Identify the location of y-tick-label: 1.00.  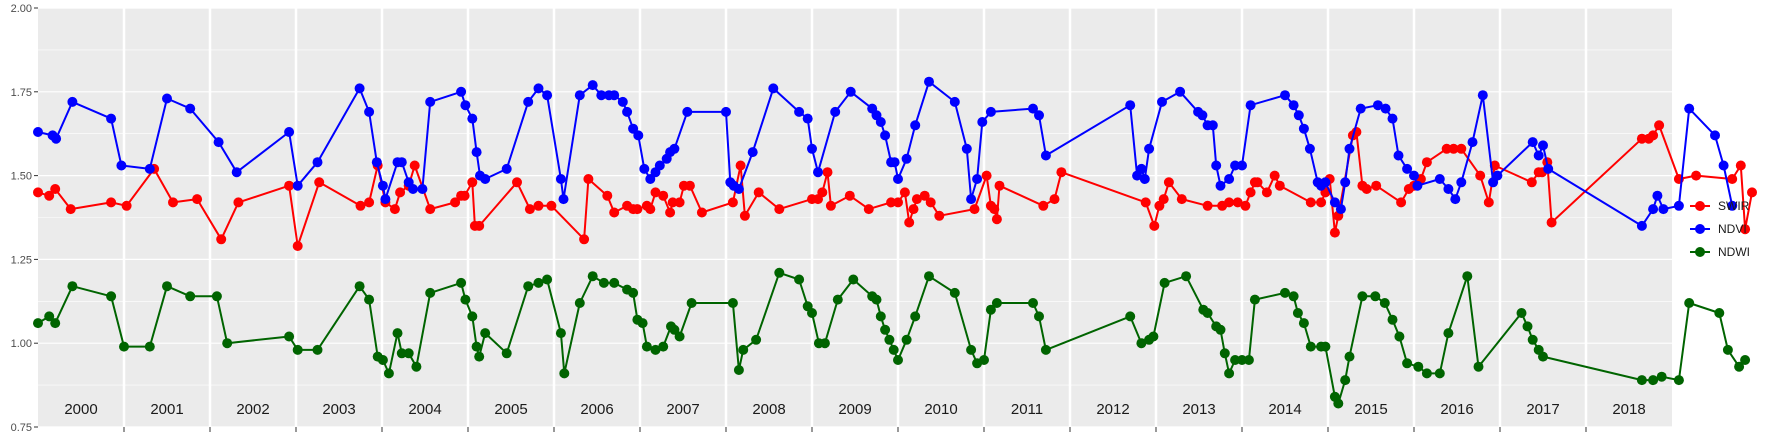
(21, 344).